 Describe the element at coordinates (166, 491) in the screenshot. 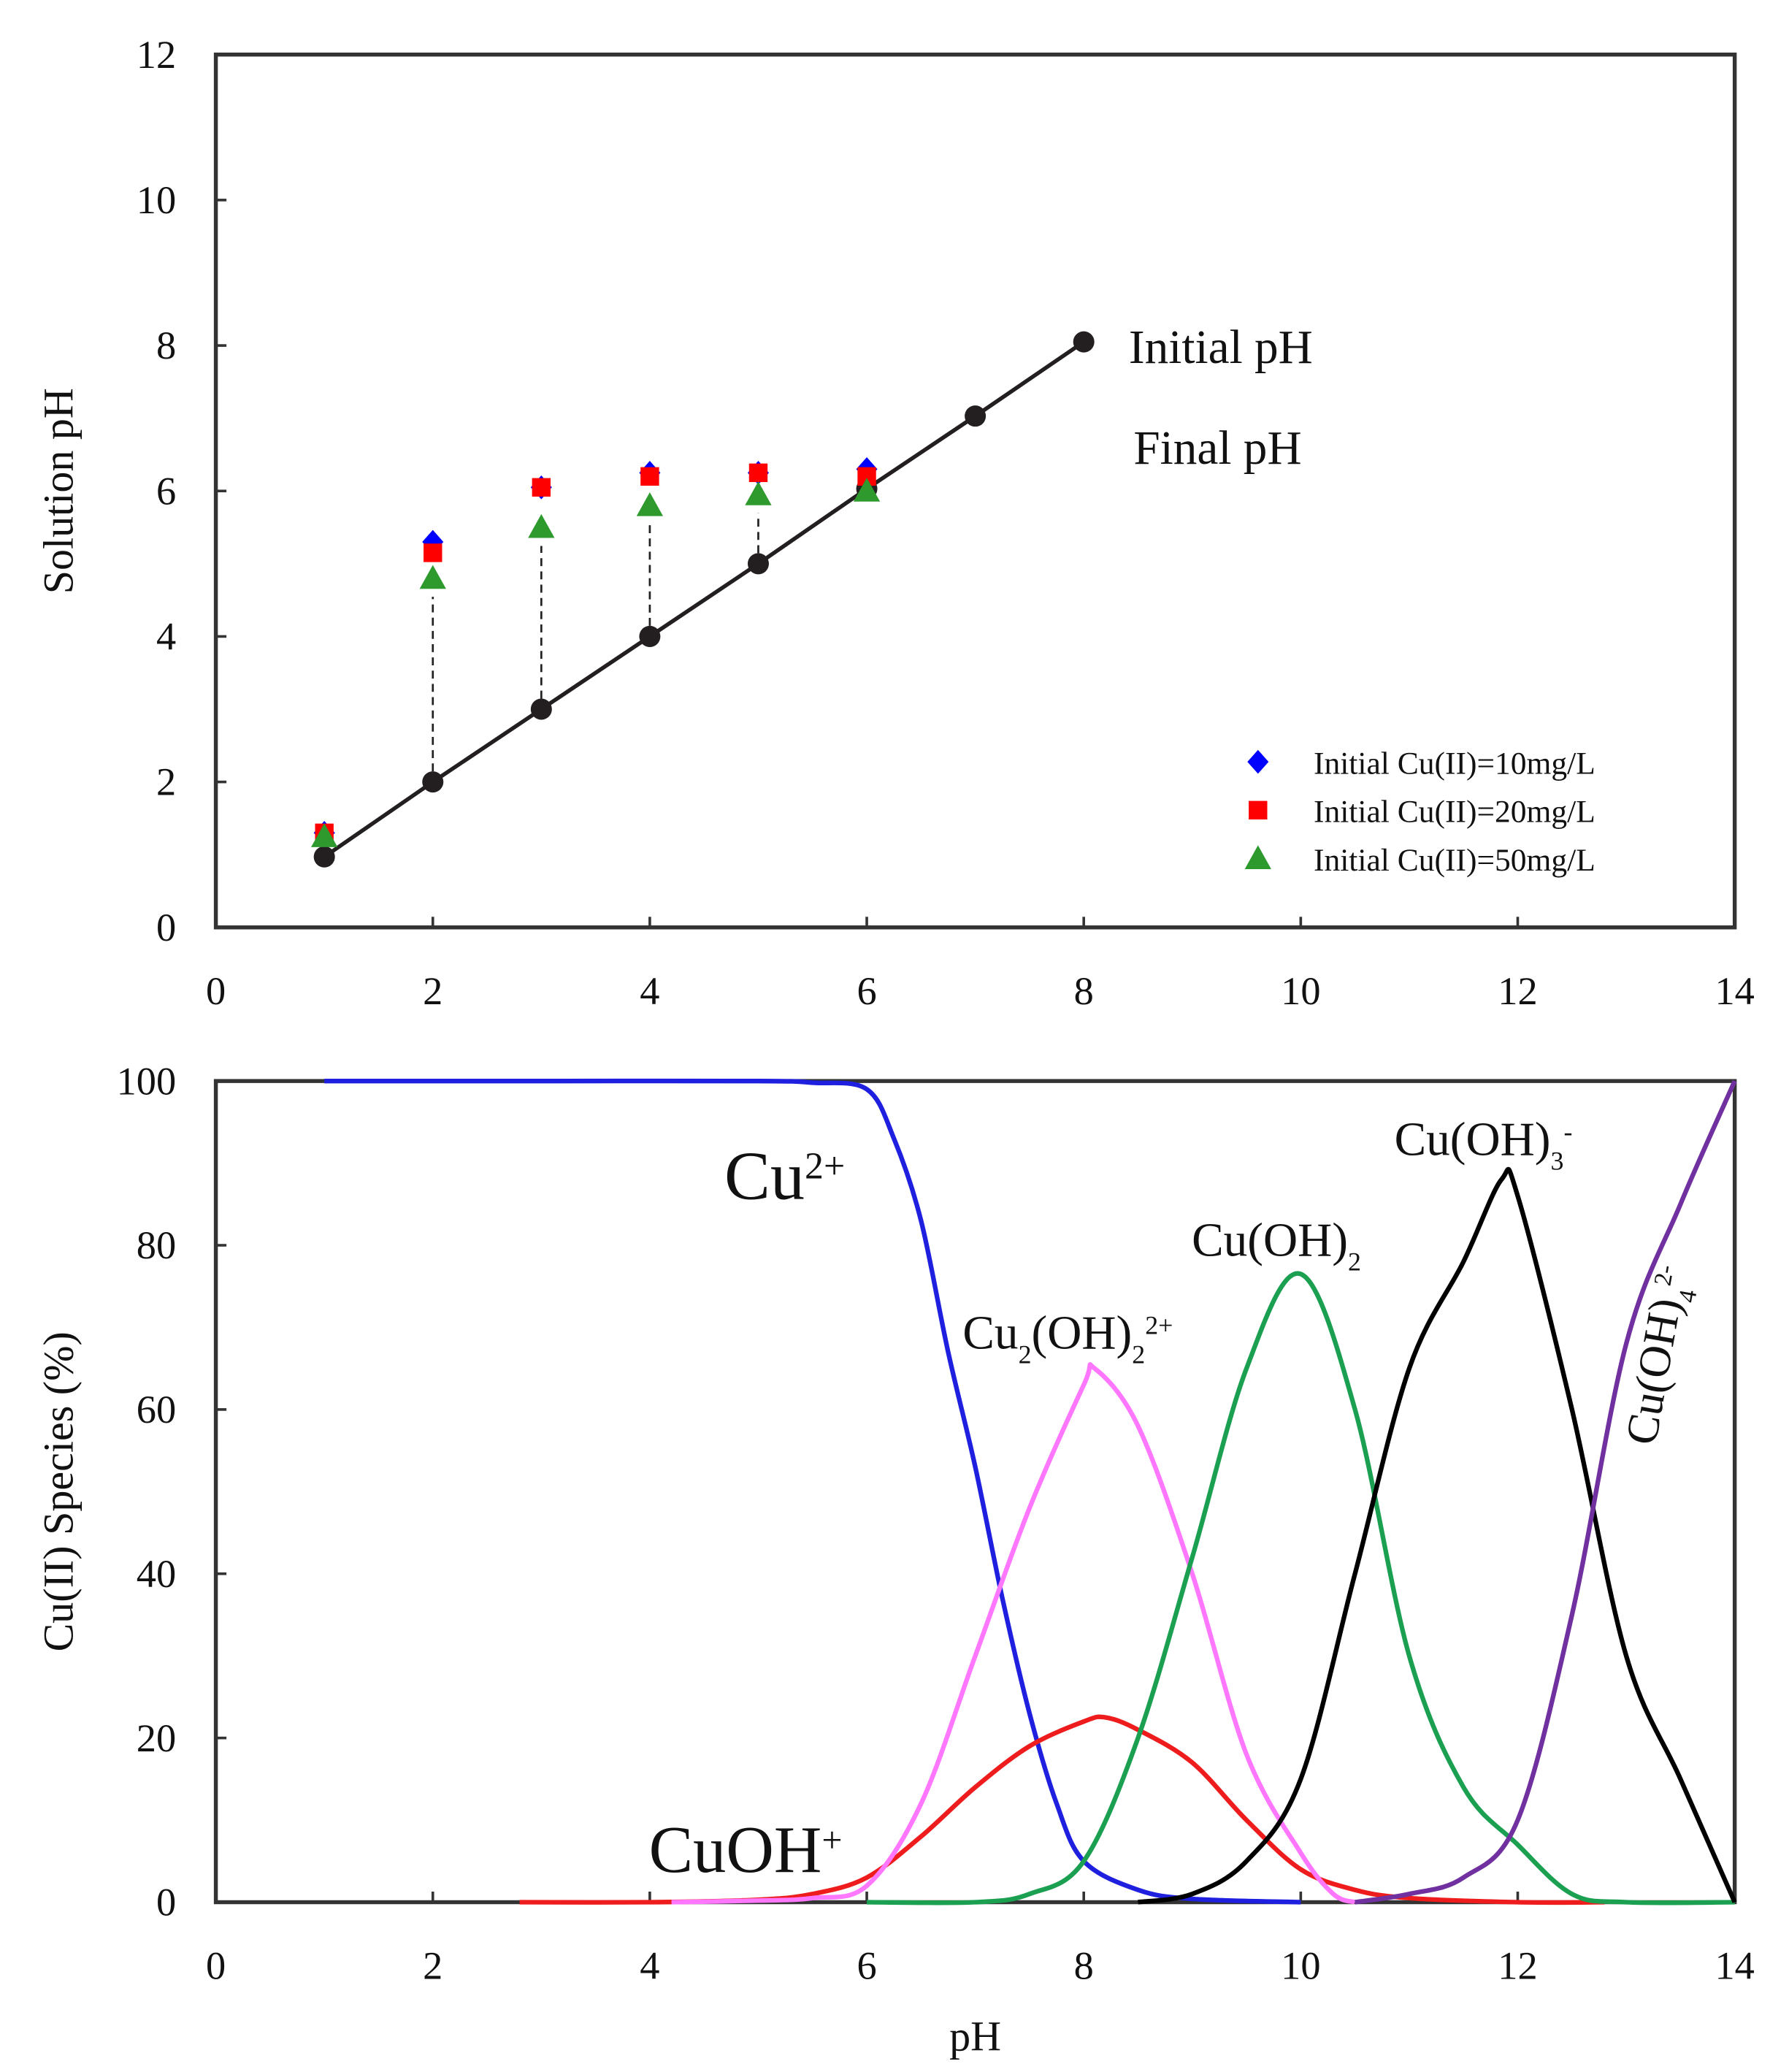

I see `y-tick-label: 6` at that location.